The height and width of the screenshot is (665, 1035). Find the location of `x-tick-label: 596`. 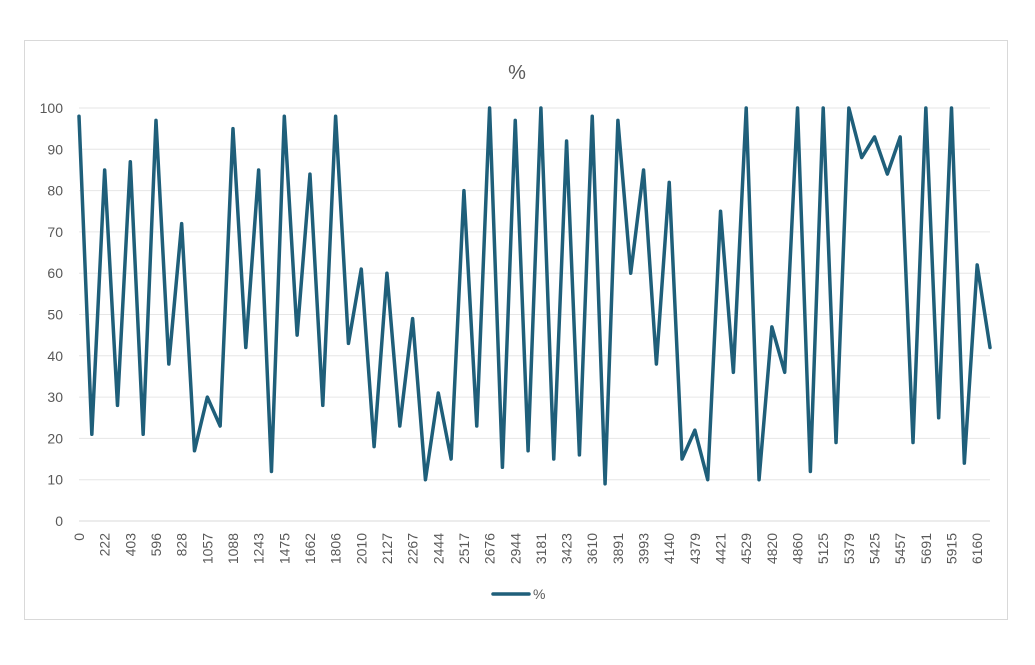

x-tick-label: 596 is located at coordinates (156, 545).